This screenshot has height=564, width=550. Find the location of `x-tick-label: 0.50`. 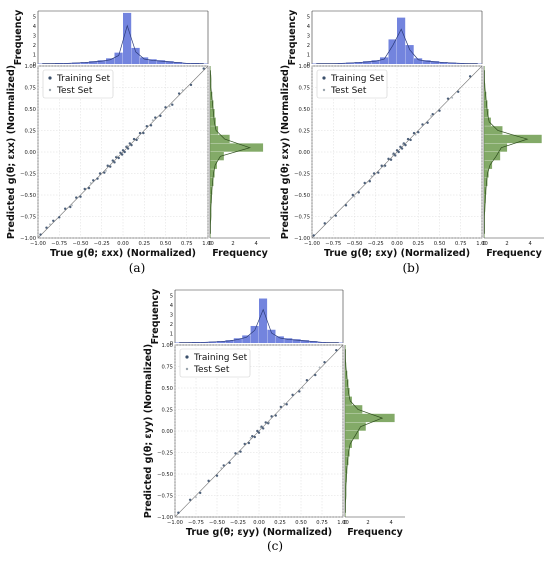

x-tick-label: 0.50 is located at coordinates (166, 244).